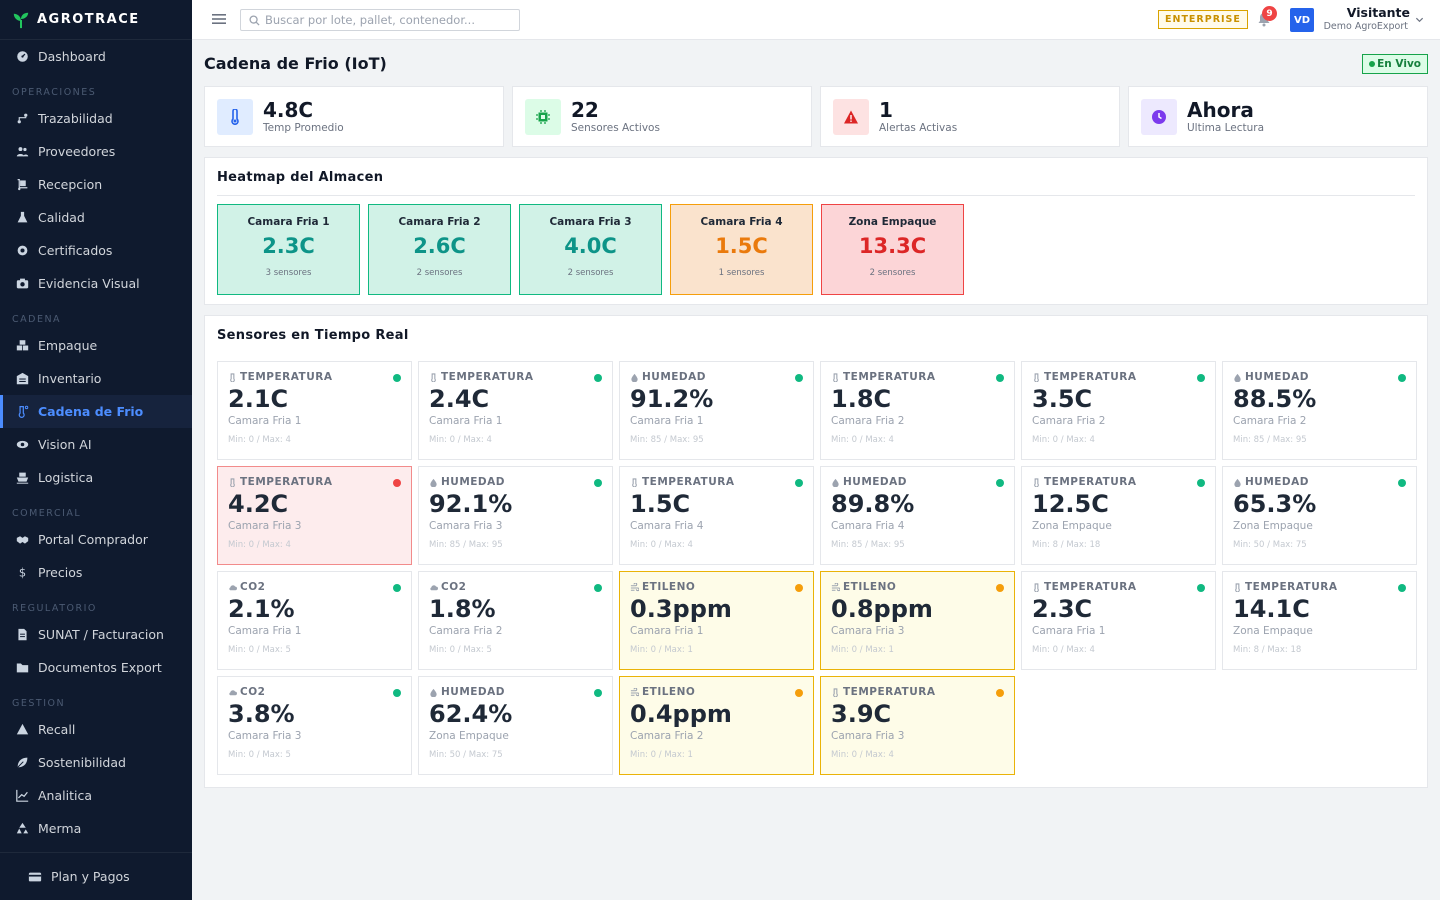 Image resolution: width=1440 pixels, height=900 pixels. I want to click on sensor-value: 2.4C, so click(459, 399).